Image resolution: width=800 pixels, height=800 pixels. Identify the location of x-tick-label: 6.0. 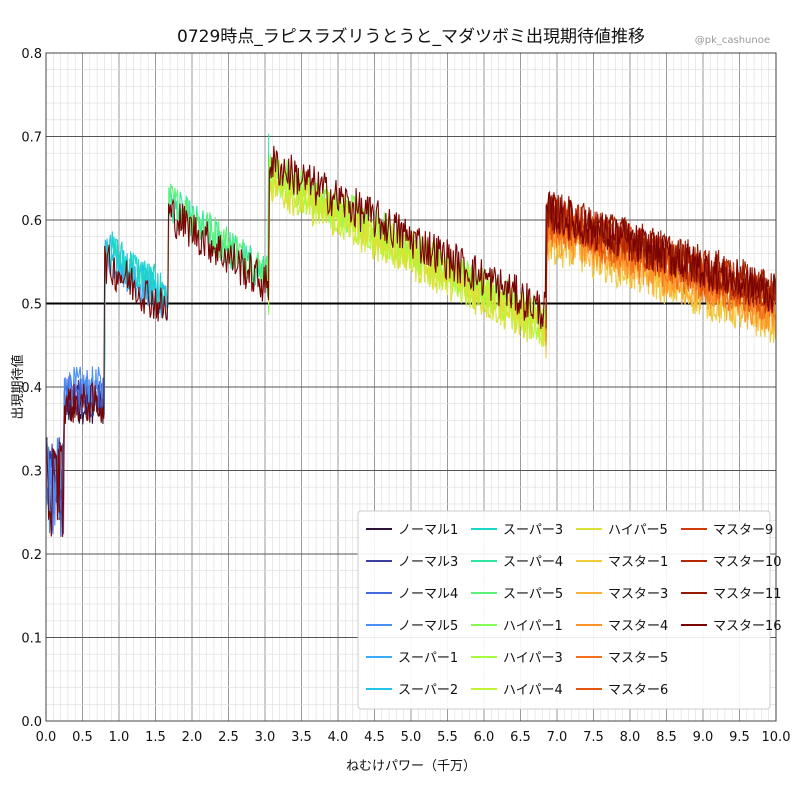
(484, 737).